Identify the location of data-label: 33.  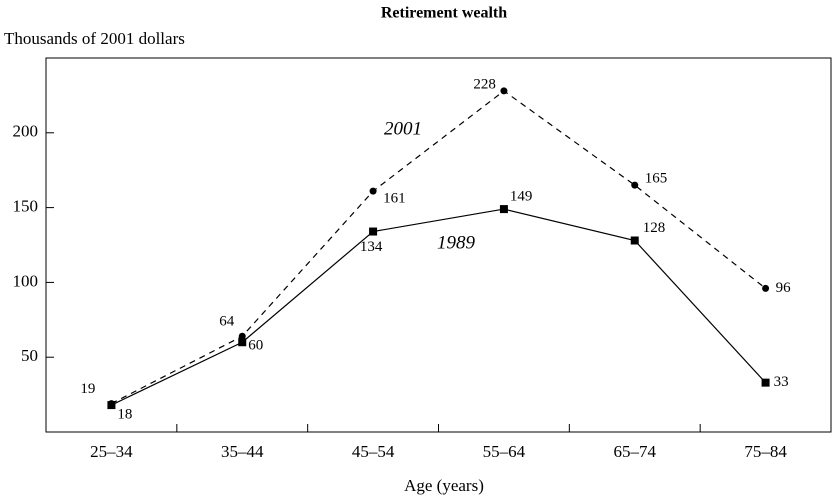
(781, 382).